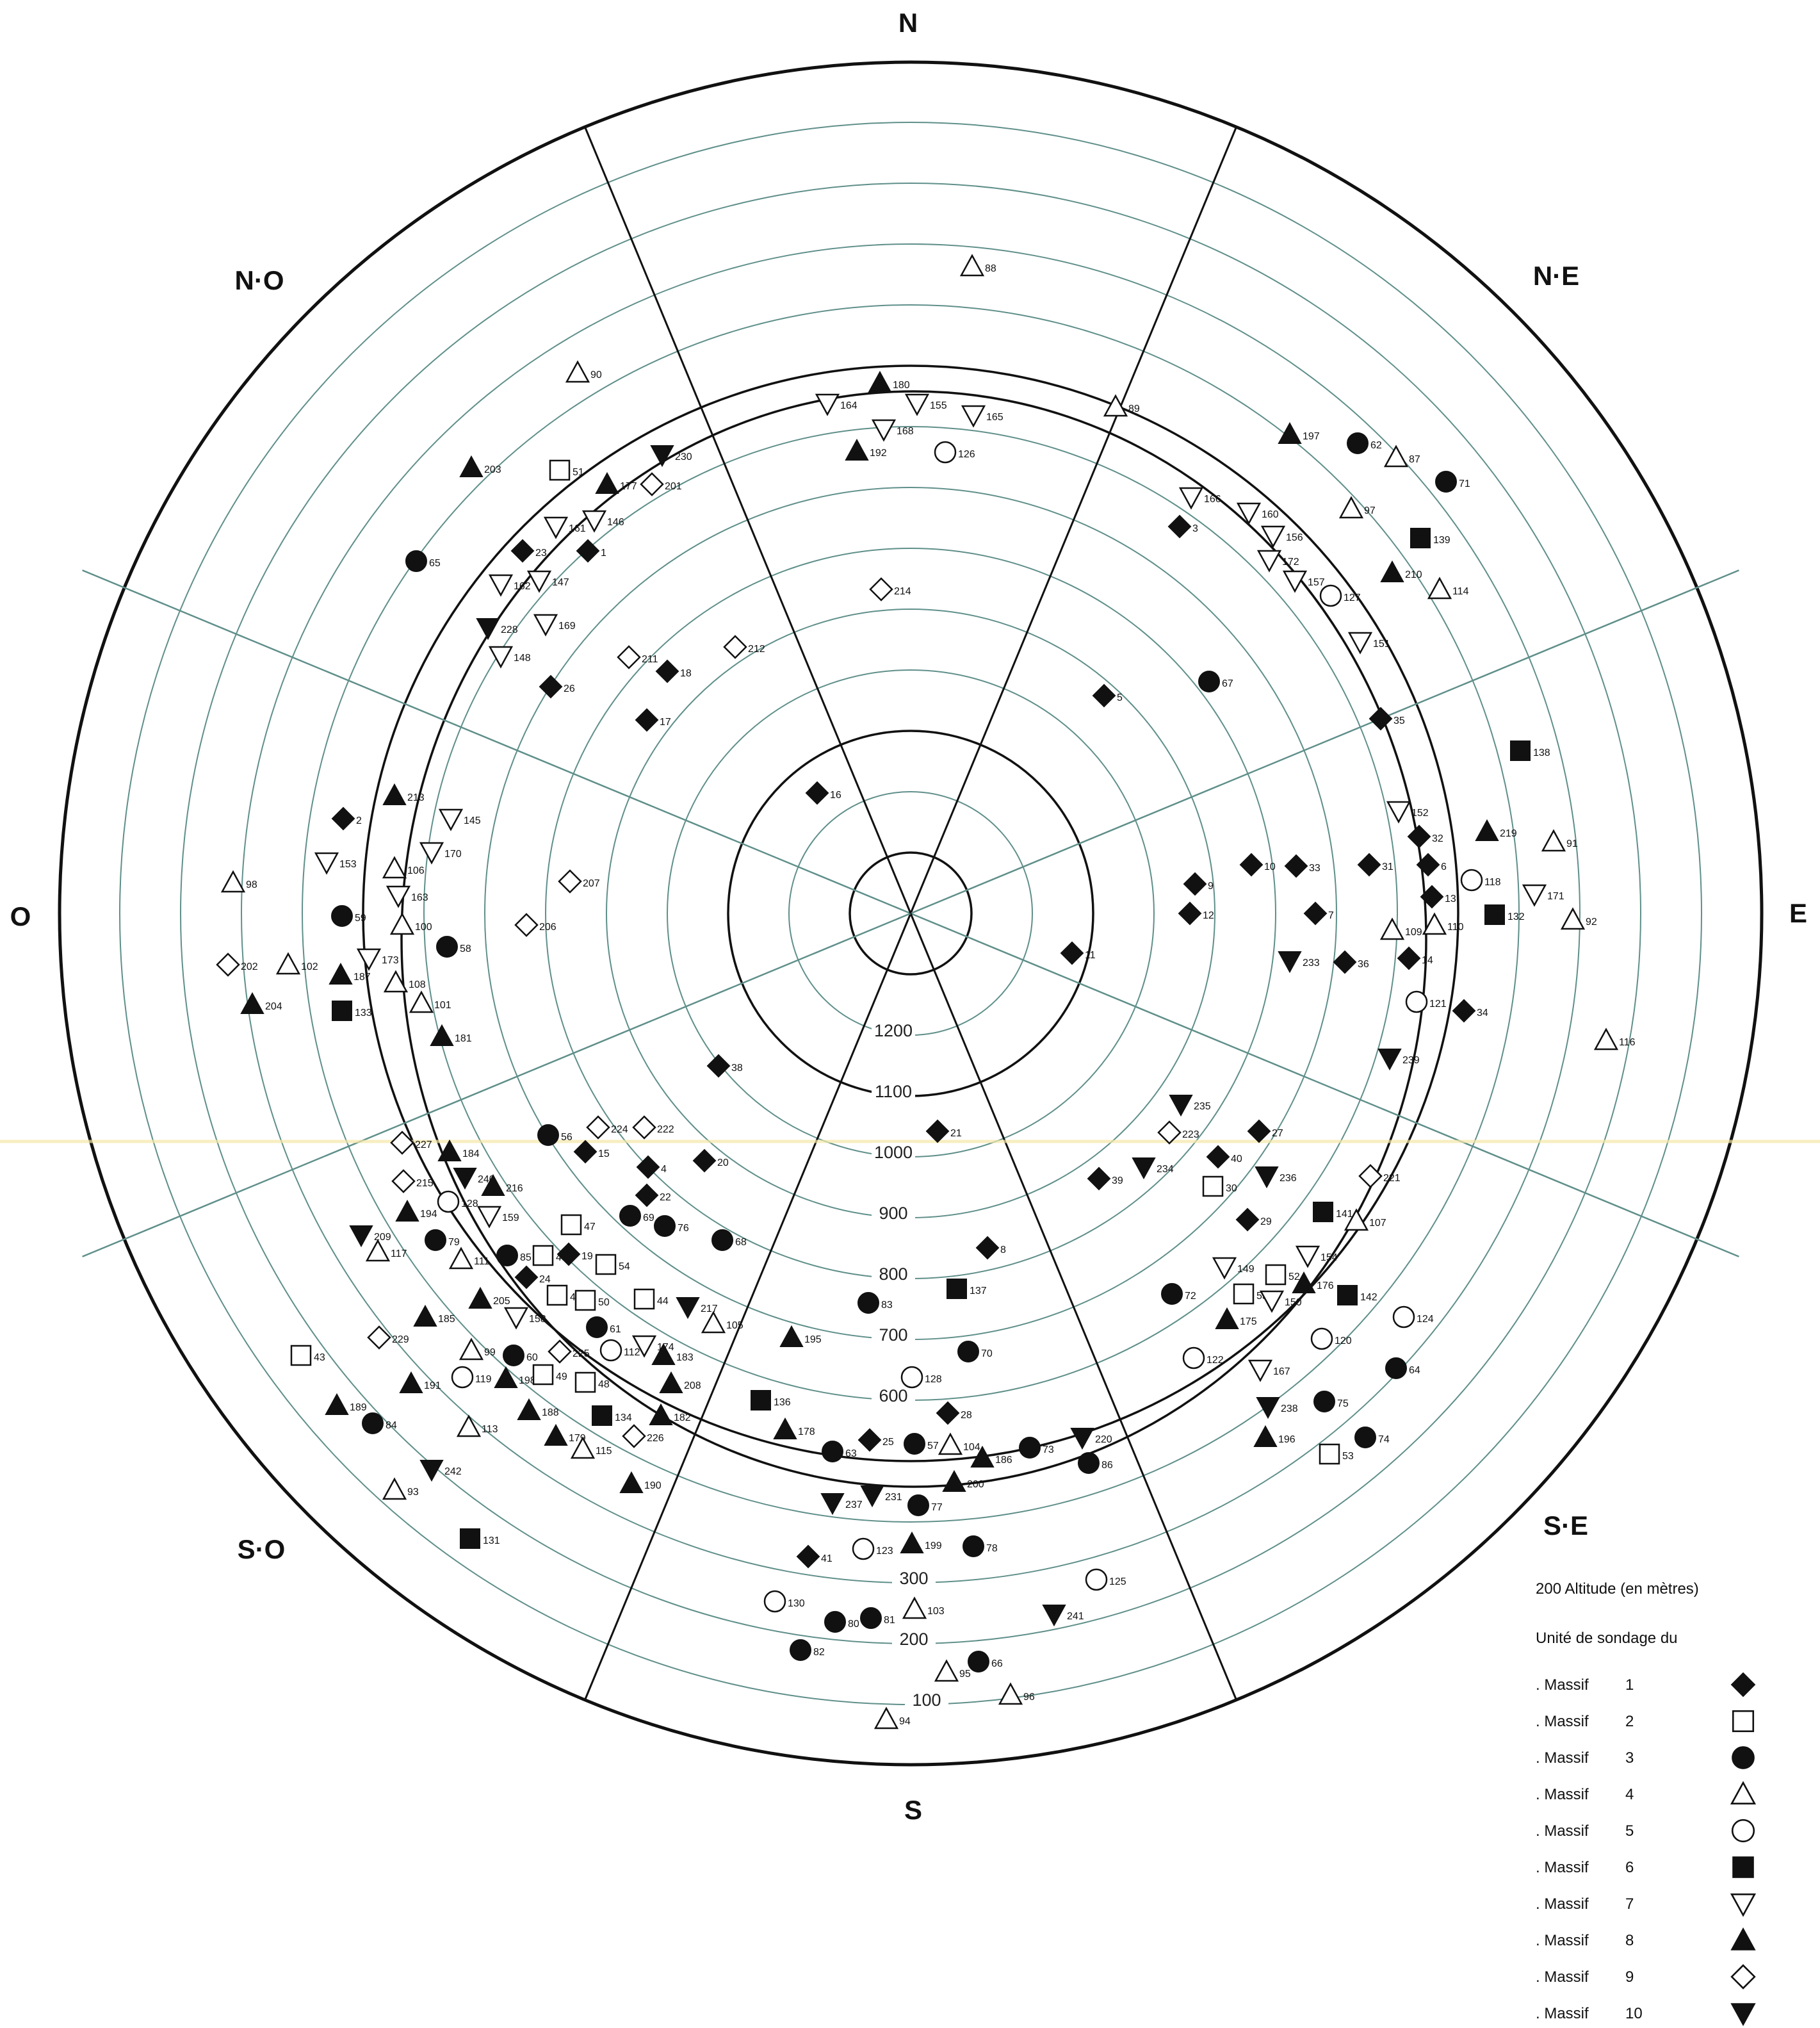  What do you see at coordinates (1645, 1867) in the screenshot?
I see `legend-entry: . Massif 6` at bounding box center [1645, 1867].